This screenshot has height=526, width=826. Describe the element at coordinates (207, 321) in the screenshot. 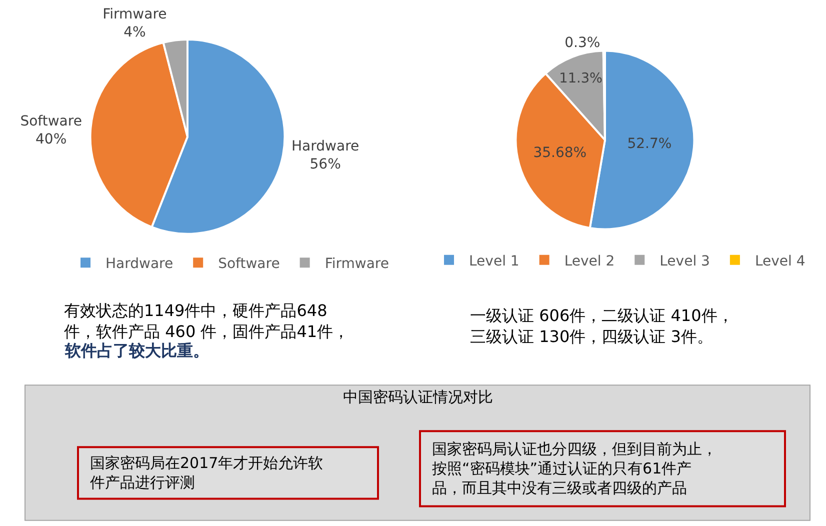

I see `text: 有效状态的1149件中，硬件产品648件，软件产品 460 件，固件产品41件，` at that location.